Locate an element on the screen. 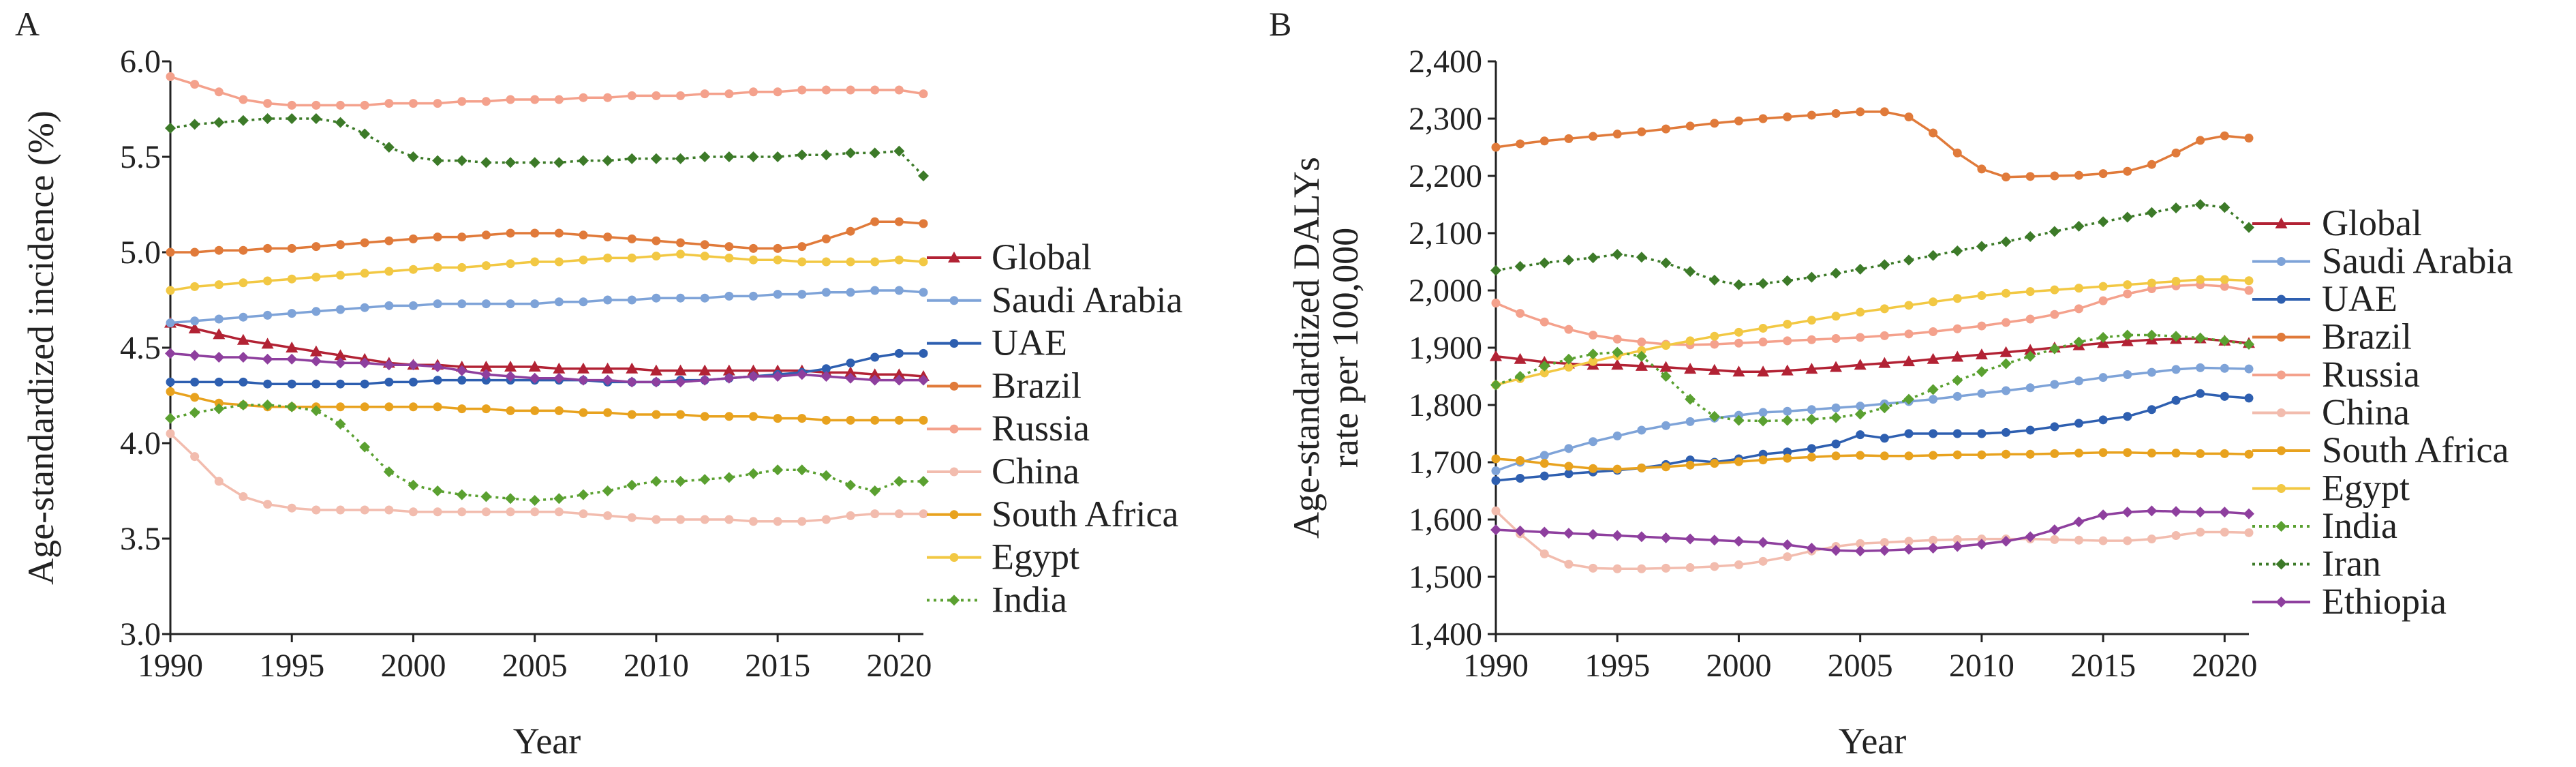 This screenshot has height=767, width=2576. y-tick-label: 5.5 is located at coordinates (140, 157).